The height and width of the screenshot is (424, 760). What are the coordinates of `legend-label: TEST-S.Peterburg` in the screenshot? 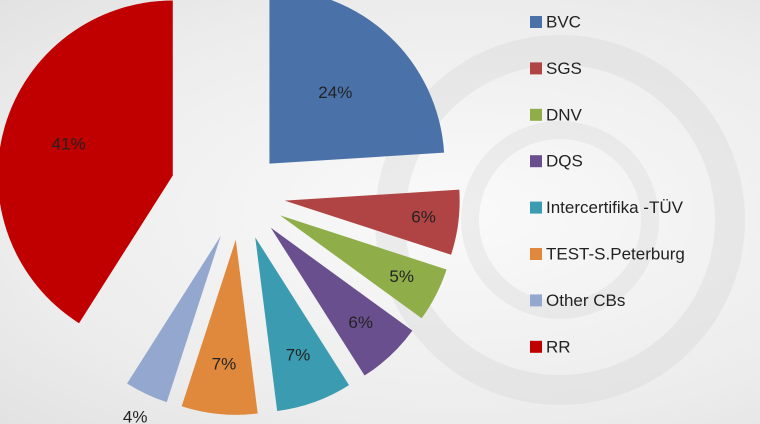 It's located at (615, 253).